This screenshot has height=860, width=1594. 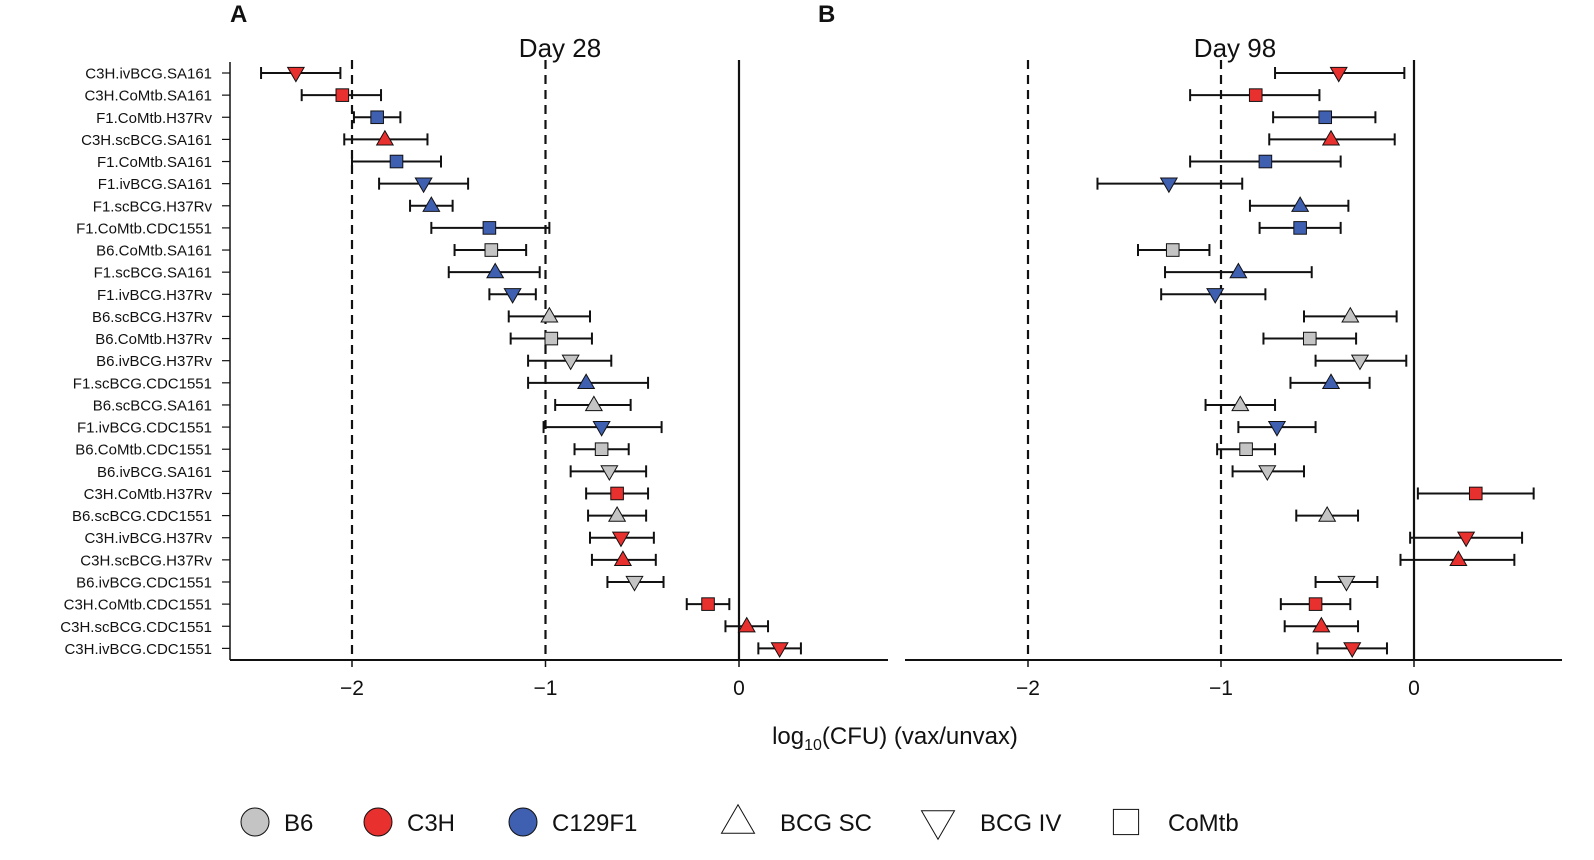 I want to click on legend-item-c129f1: C129F1, so click(x=572, y=822).